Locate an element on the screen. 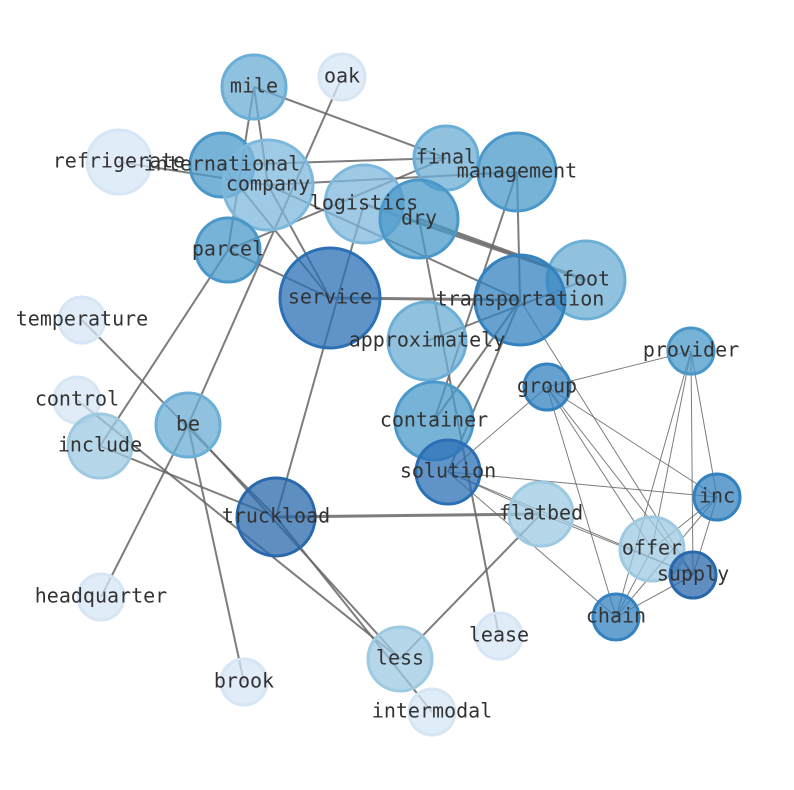 The height and width of the screenshot is (790, 794). node-label-container: container is located at coordinates (434, 420).